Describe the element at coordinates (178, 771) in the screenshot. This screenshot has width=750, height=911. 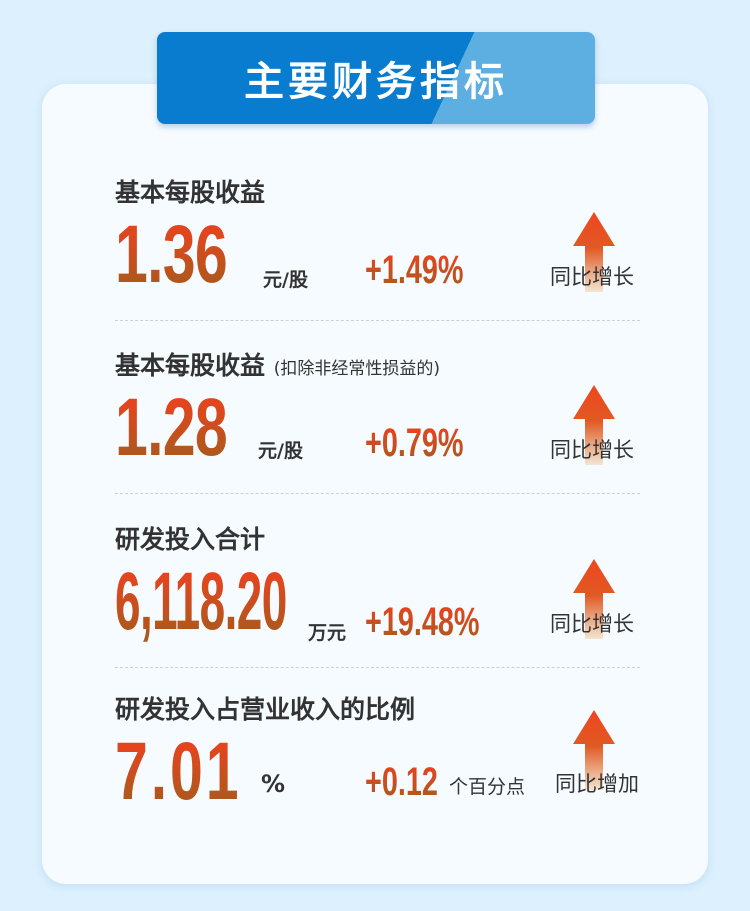
I see `metric-value: 7.01` at that location.